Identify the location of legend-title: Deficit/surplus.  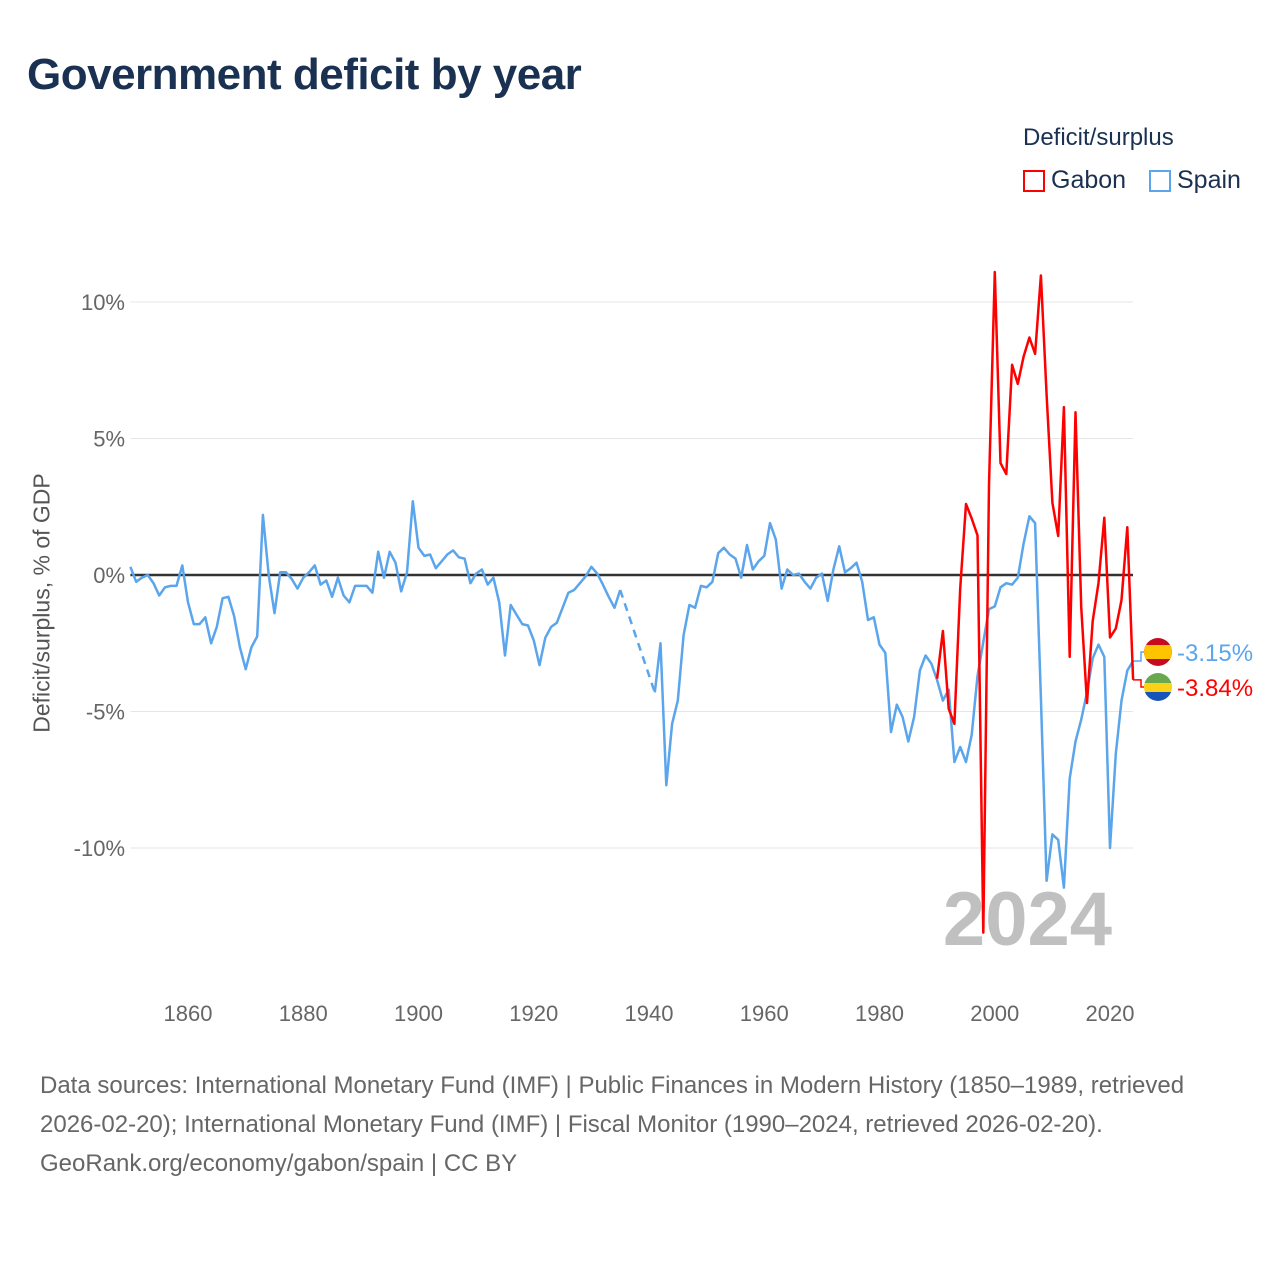
(1098, 137).